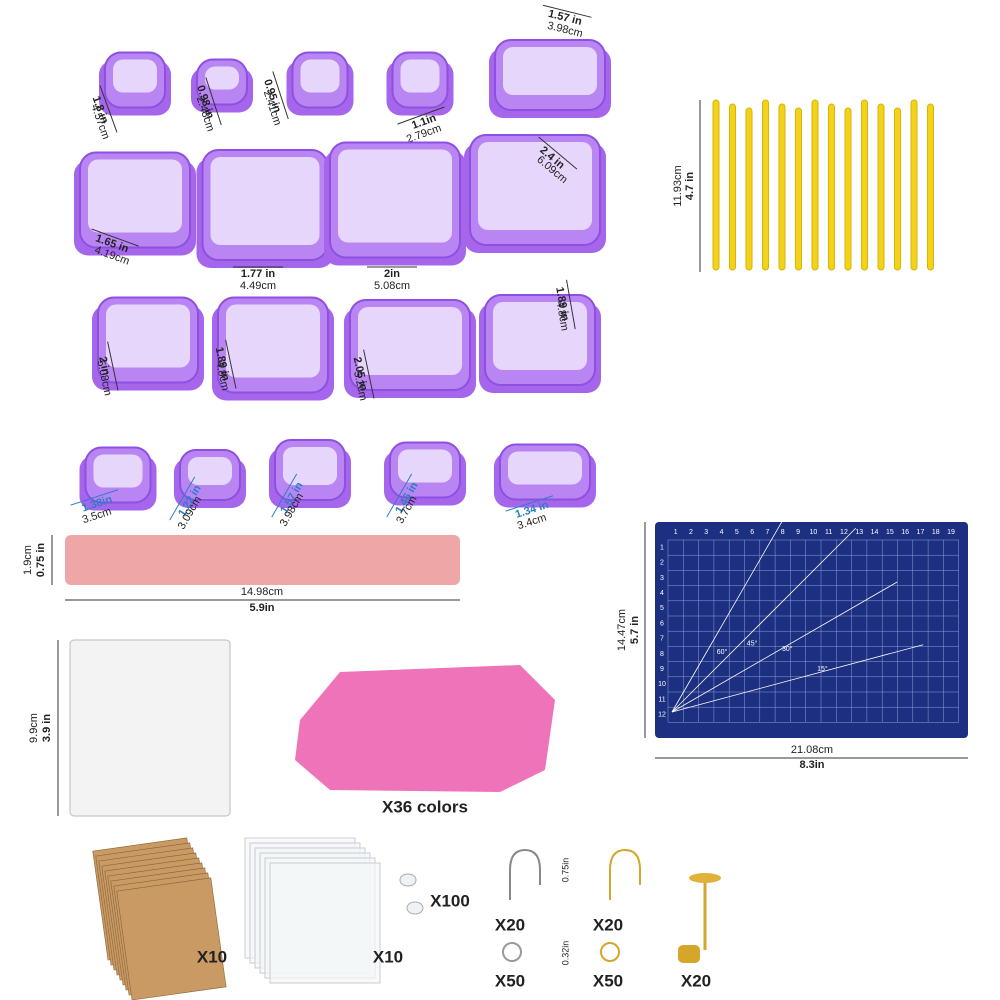 The height and width of the screenshot is (1000, 1000). I want to click on mat-ruler: 19, so click(951, 532).